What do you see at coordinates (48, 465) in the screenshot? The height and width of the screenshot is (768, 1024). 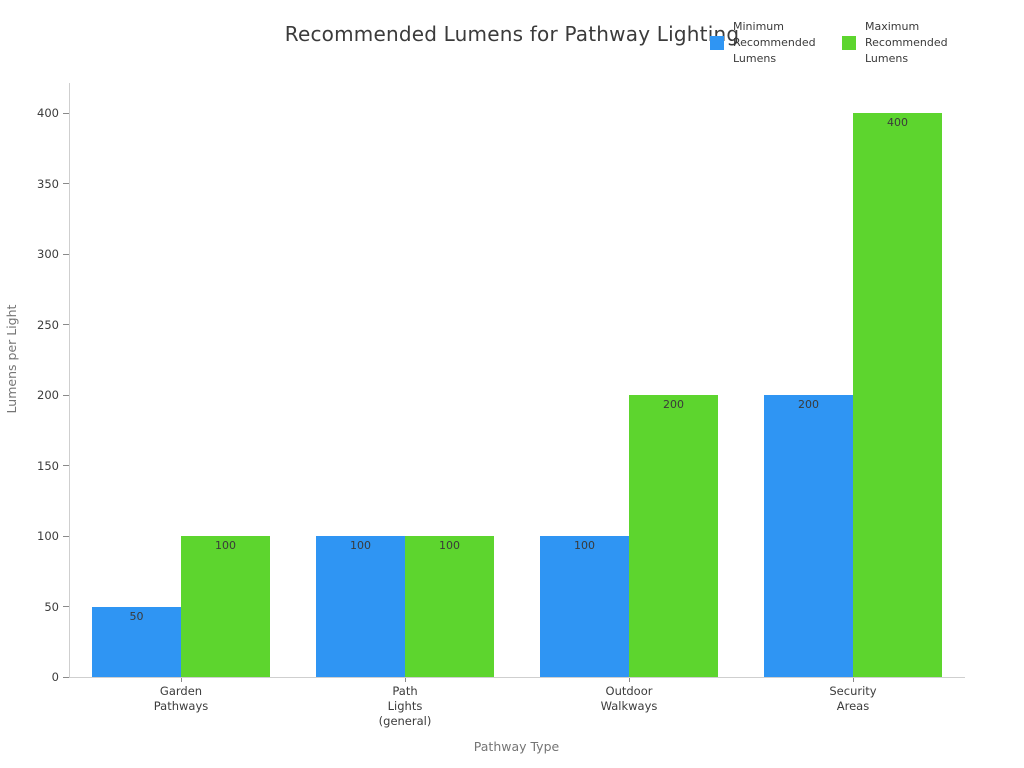 I see `y-tick-label: 150` at bounding box center [48, 465].